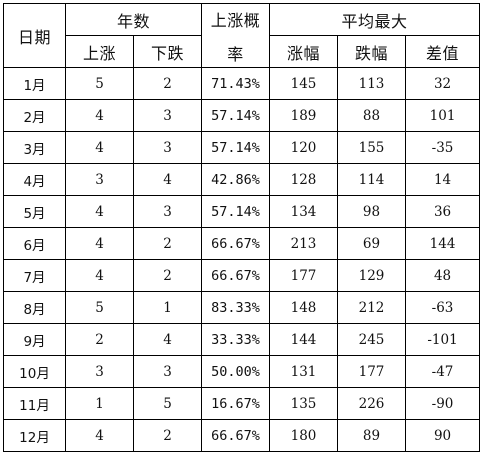 This screenshot has width=482, height=452. What do you see at coordinates (236, 83) in the screenshot?
I see `rise-probability-cell: 71.43%` at bounding box center [236, 83].